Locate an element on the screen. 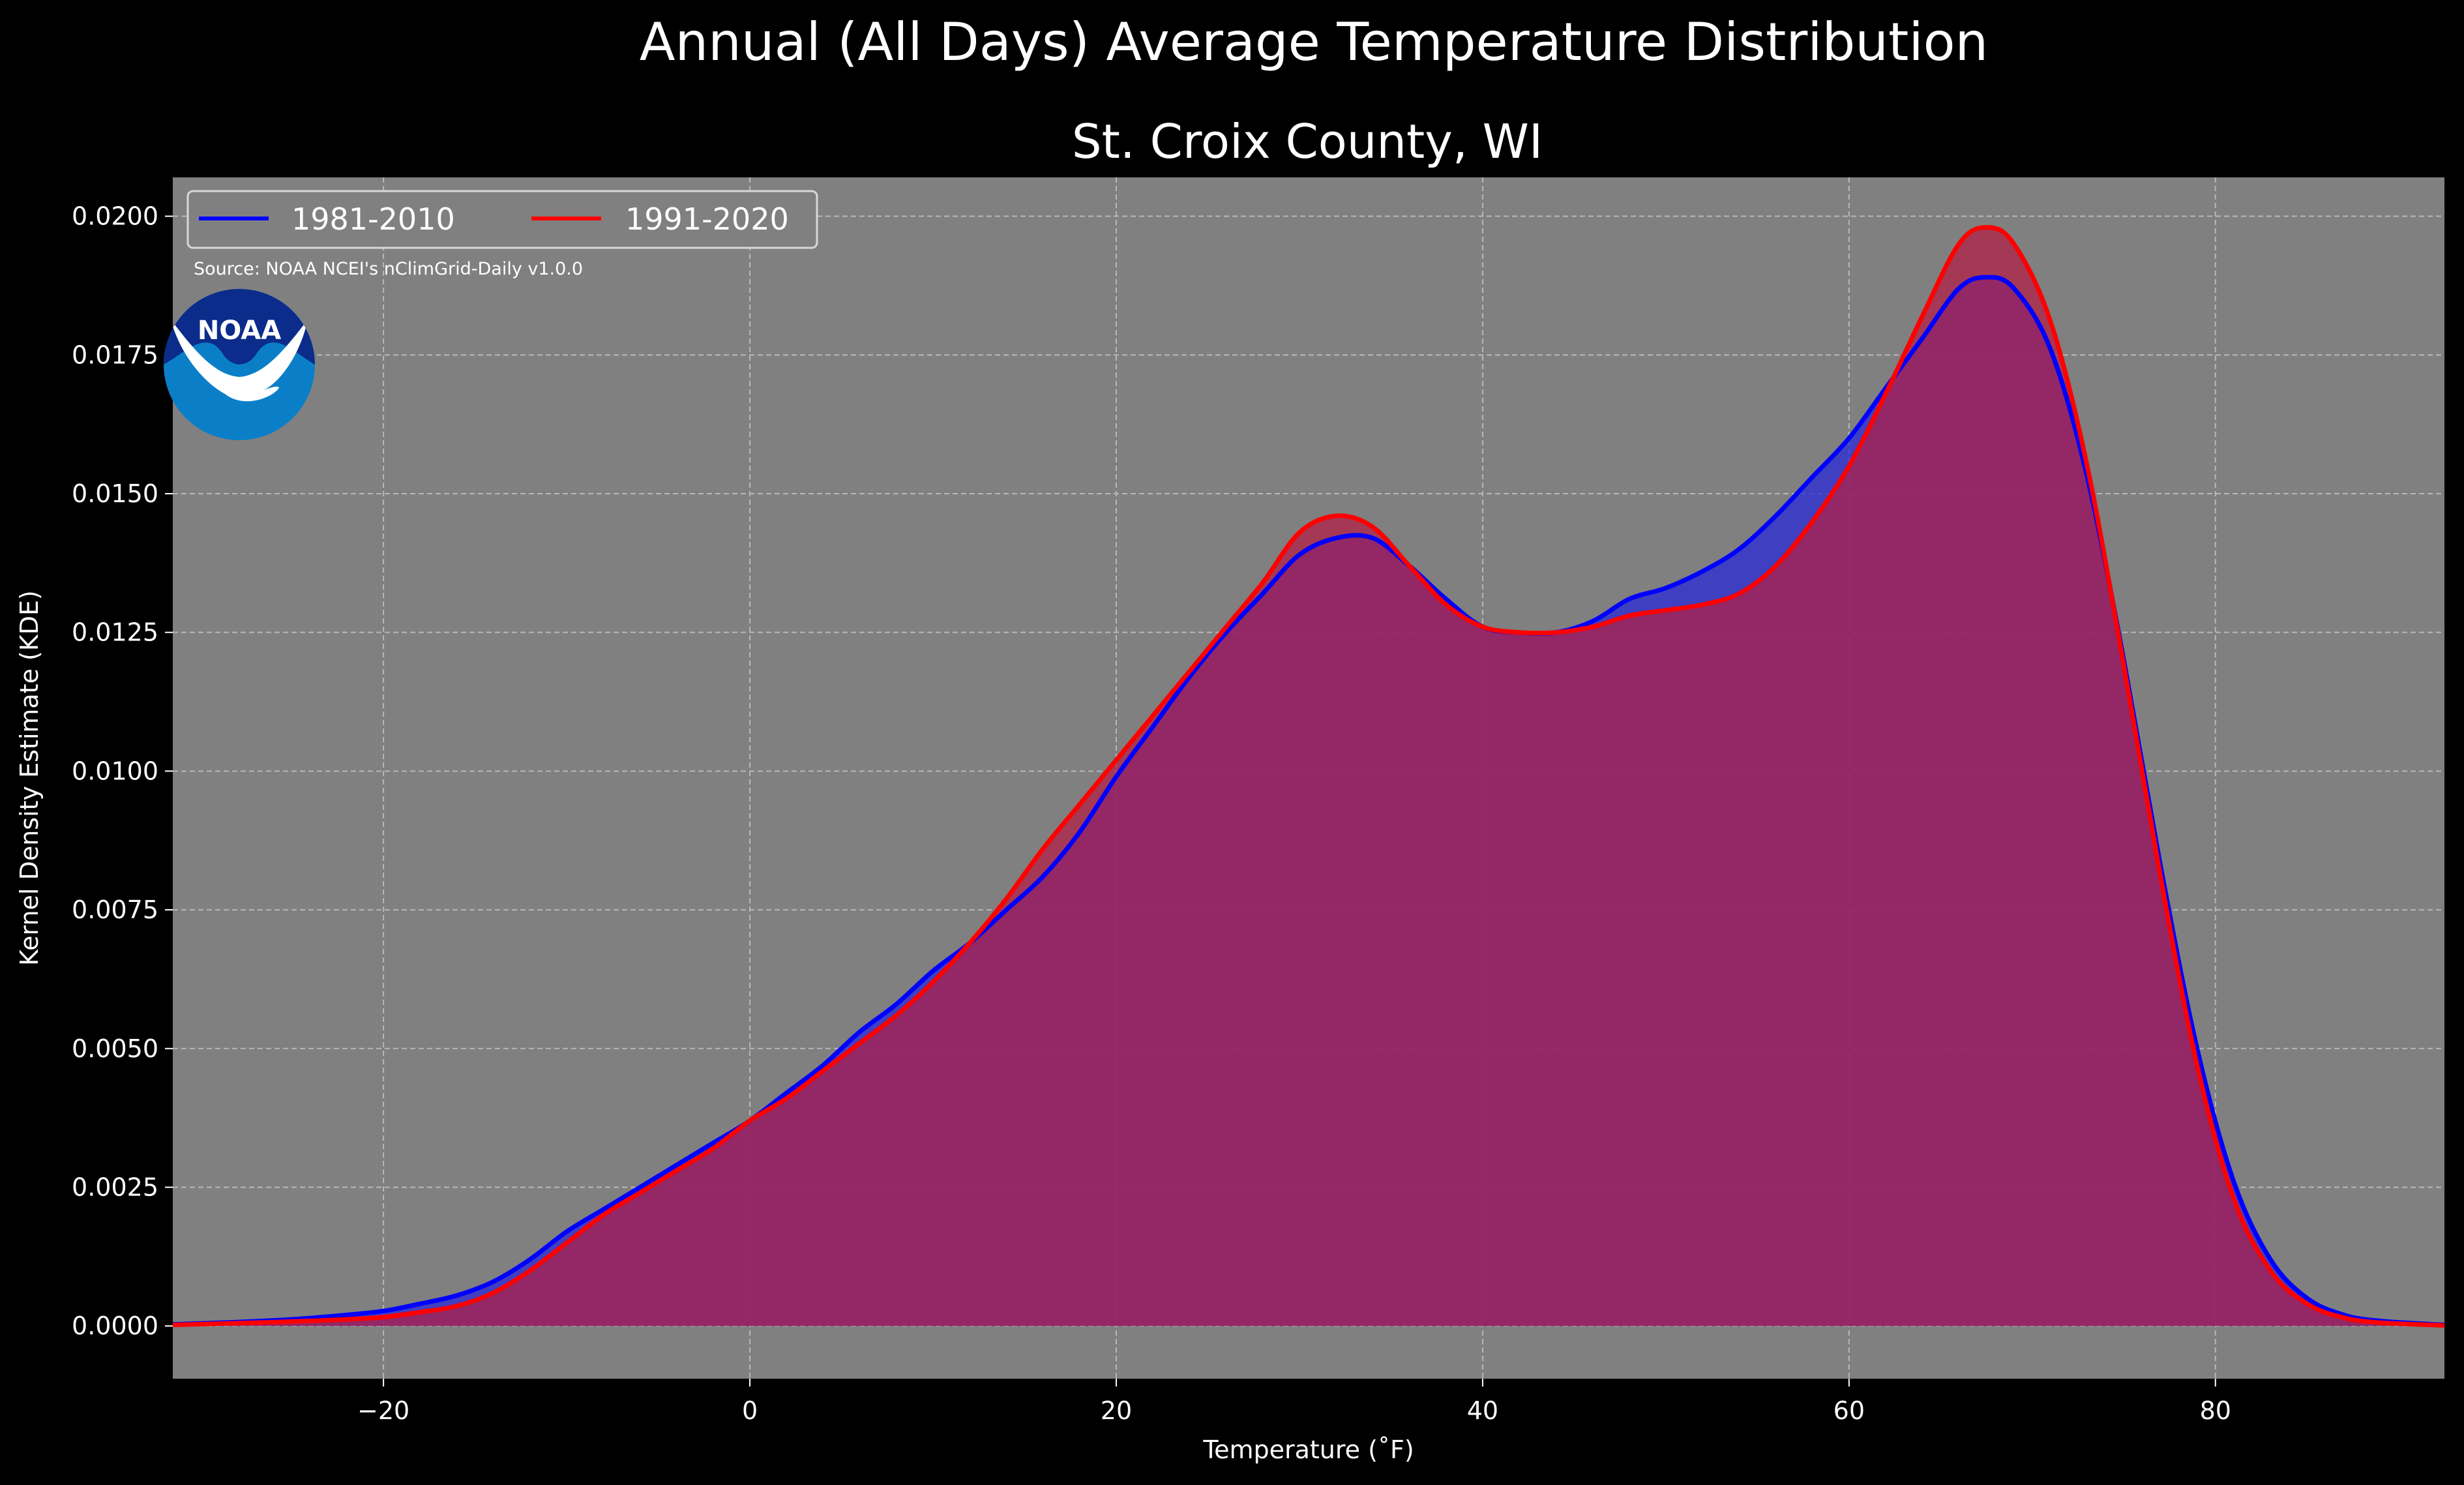 This screenshot has width=2464, height=1485. y-tick-label-6: 0.0150 is located at coordinates (115, 494).